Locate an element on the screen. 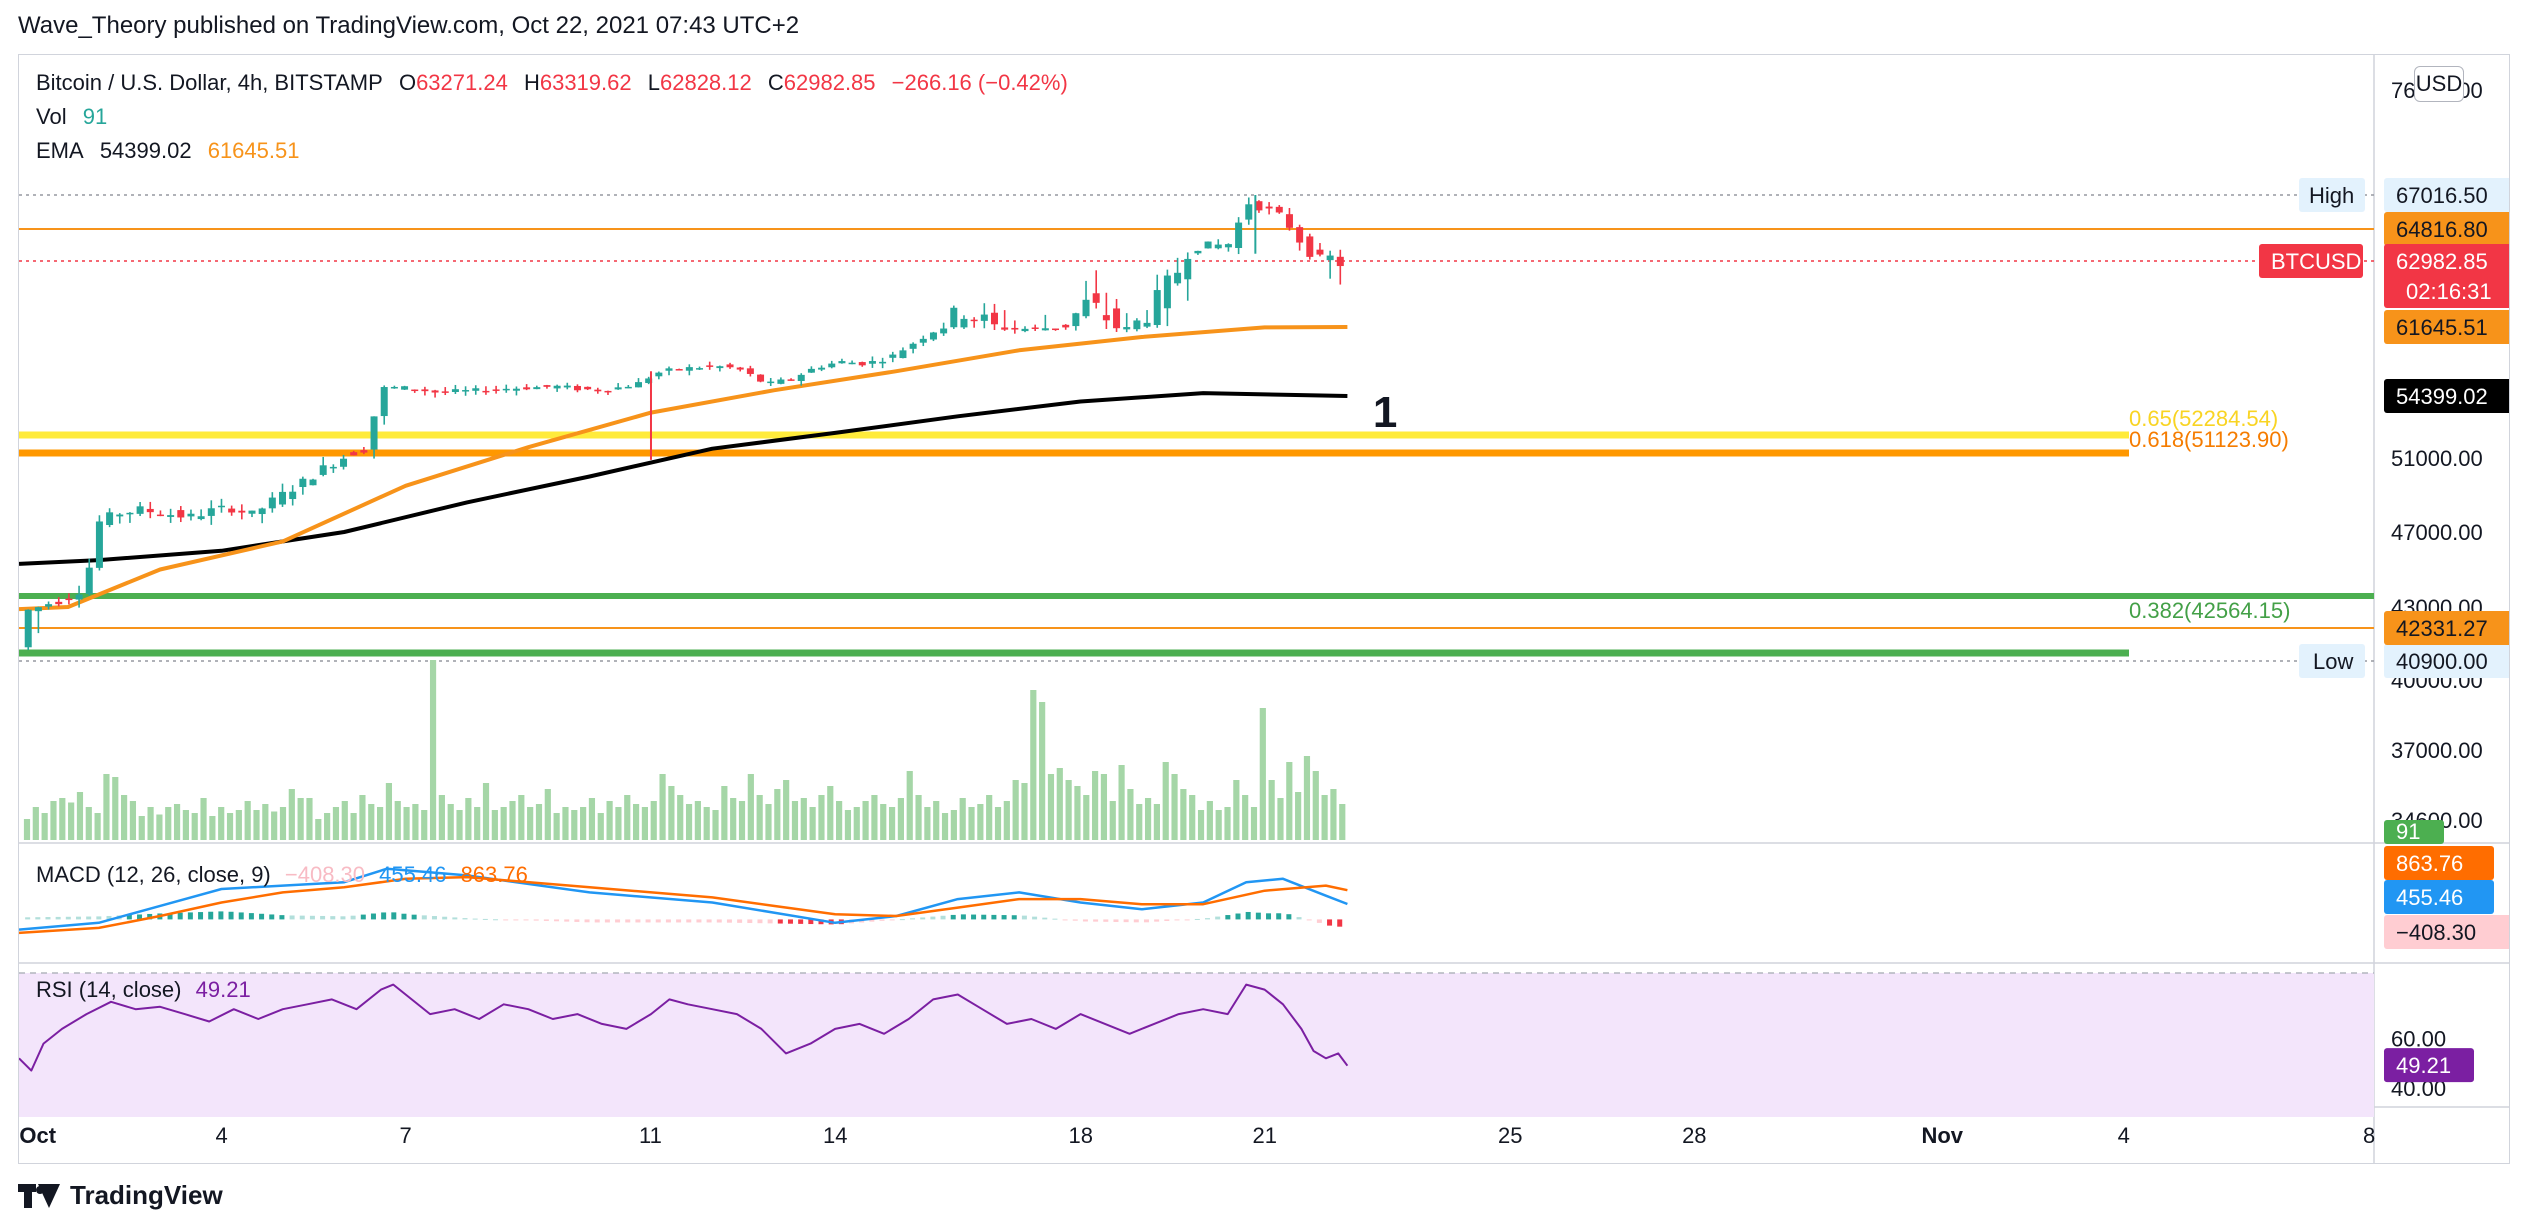 This screenshot has height=1230, width=2528. high-value-badge: 67016.50 is located at coordinates (2442, 195).